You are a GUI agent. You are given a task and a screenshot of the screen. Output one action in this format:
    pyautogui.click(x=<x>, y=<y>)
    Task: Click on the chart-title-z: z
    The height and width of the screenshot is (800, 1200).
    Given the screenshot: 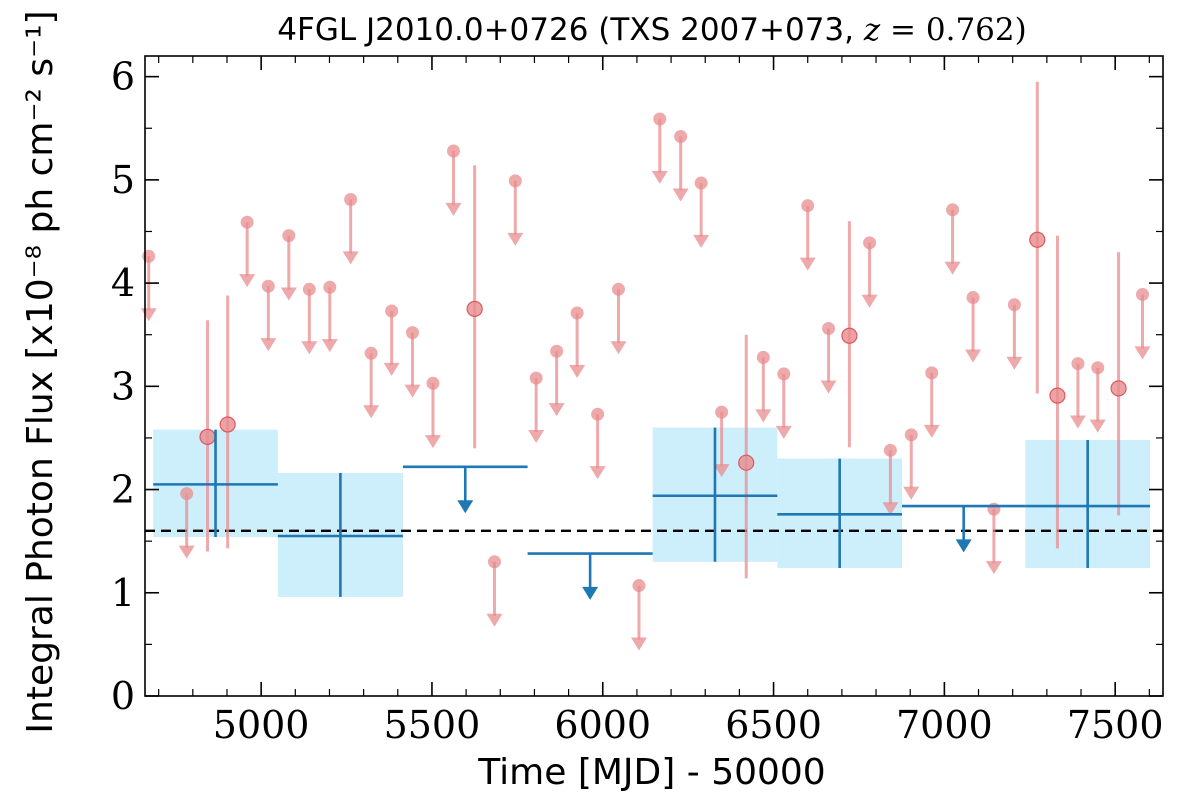 What is the action you would take?
    pyautogui.click(x=872, y=30)
    